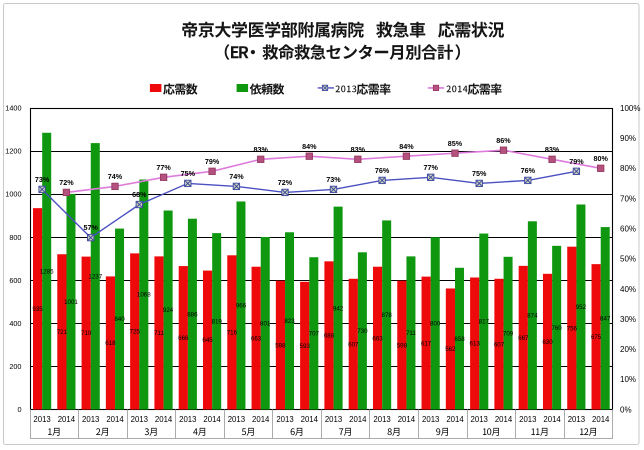 Image resolution: width=644 pixels, height=450 pixels. Describe the element at coordinates (207, 340) in the screenshot. I see `svg-text: 645` at that location.